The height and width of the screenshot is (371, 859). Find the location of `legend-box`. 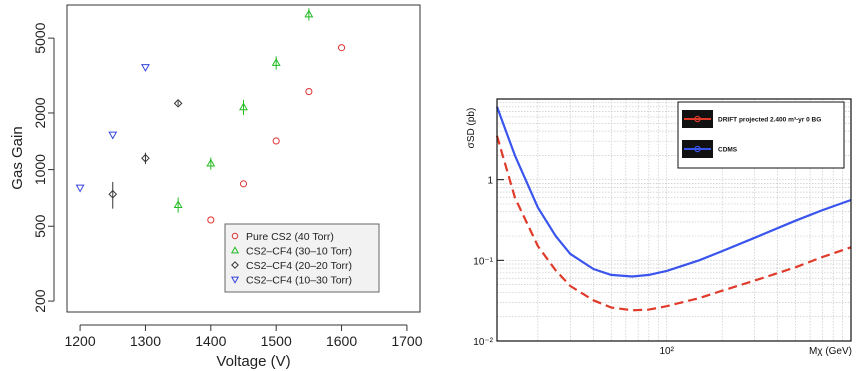

legend-box is located at coordinates (302, 258).